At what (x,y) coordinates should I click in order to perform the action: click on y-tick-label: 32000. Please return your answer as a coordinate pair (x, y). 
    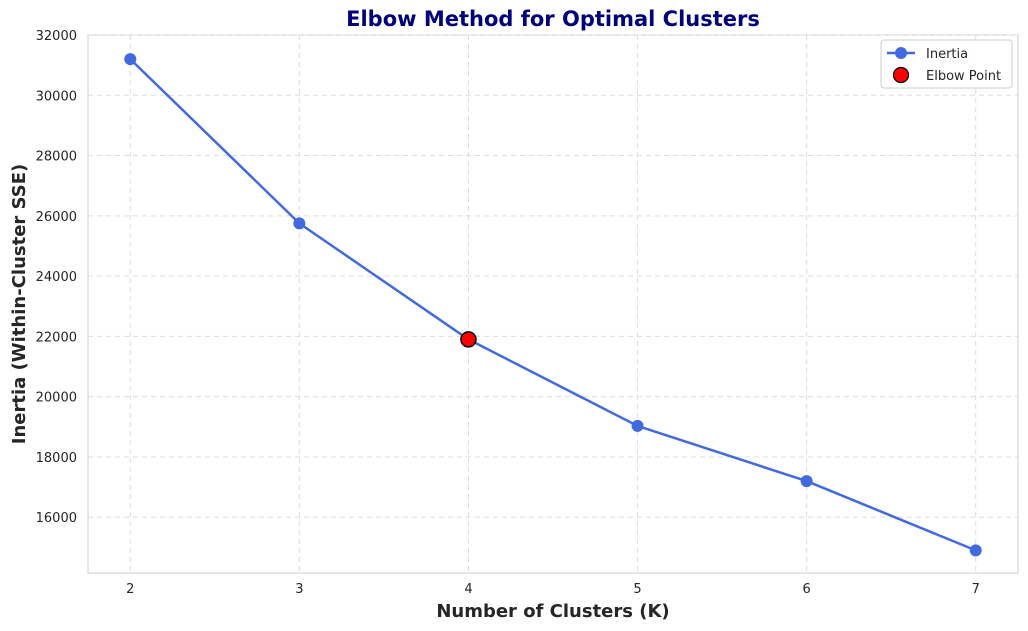
    Looking at the image, I should click on (56, 36).